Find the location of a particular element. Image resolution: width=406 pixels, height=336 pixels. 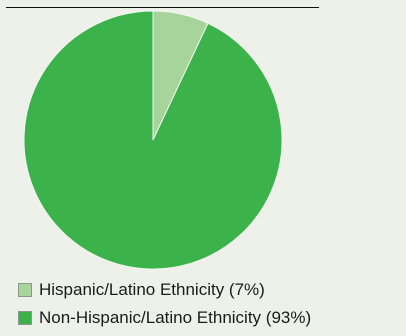

chart-title-underline is located at coordinates (162, 7).